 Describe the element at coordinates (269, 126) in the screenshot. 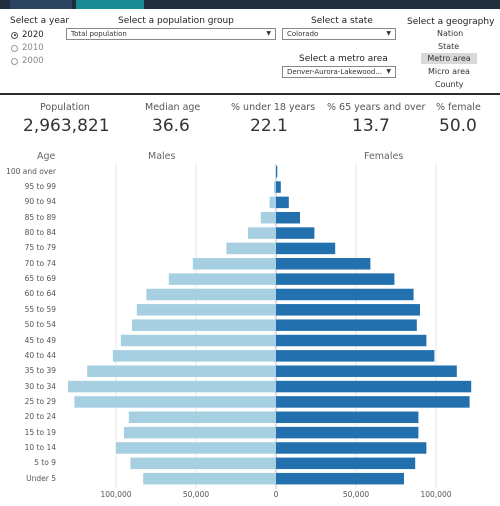

I see `stat-under18-value: 22.1` at that location.